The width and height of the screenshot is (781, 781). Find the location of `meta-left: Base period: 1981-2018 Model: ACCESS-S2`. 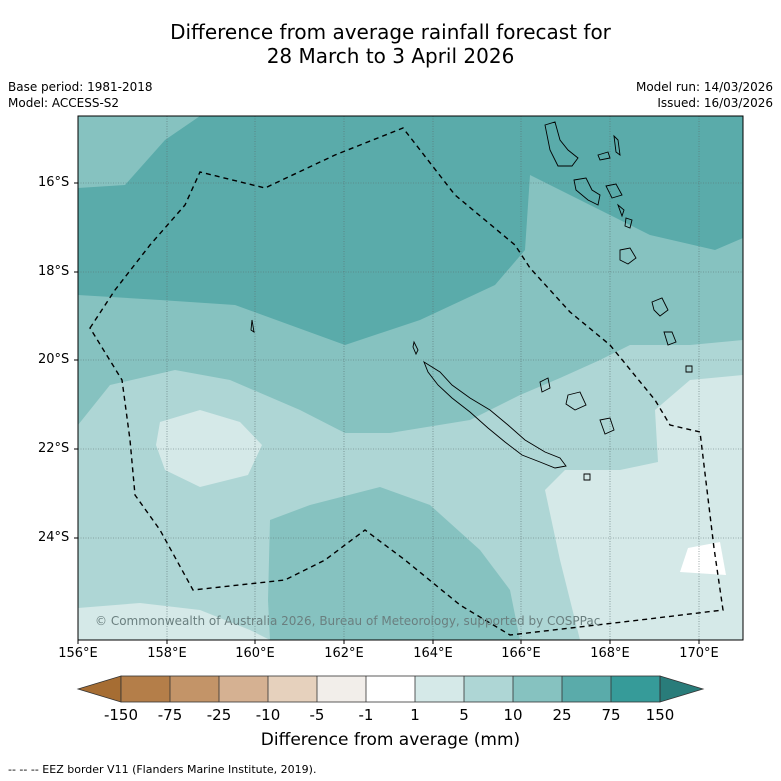

meta-left: Base period: 1981-2018 Model: ACCESS-S2 is located at coordinates (80, 95).